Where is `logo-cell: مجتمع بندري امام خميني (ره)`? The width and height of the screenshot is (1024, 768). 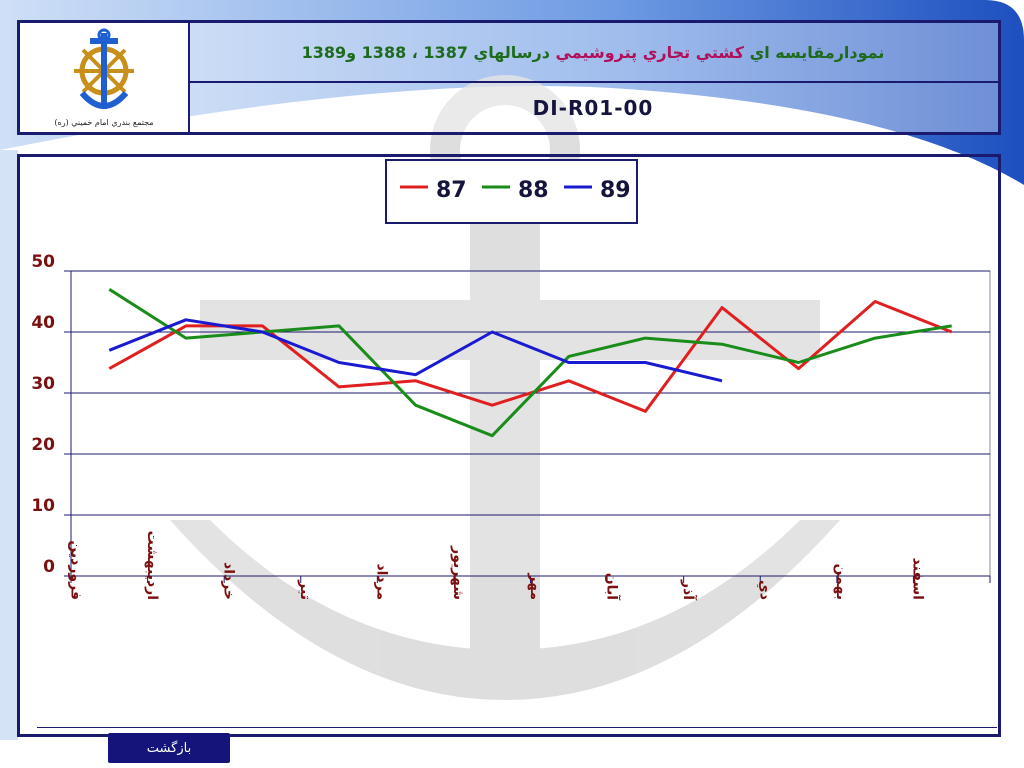
logo-cell: مجتمع بندري امام خميني (ره) is located at coordinates (105, 77).